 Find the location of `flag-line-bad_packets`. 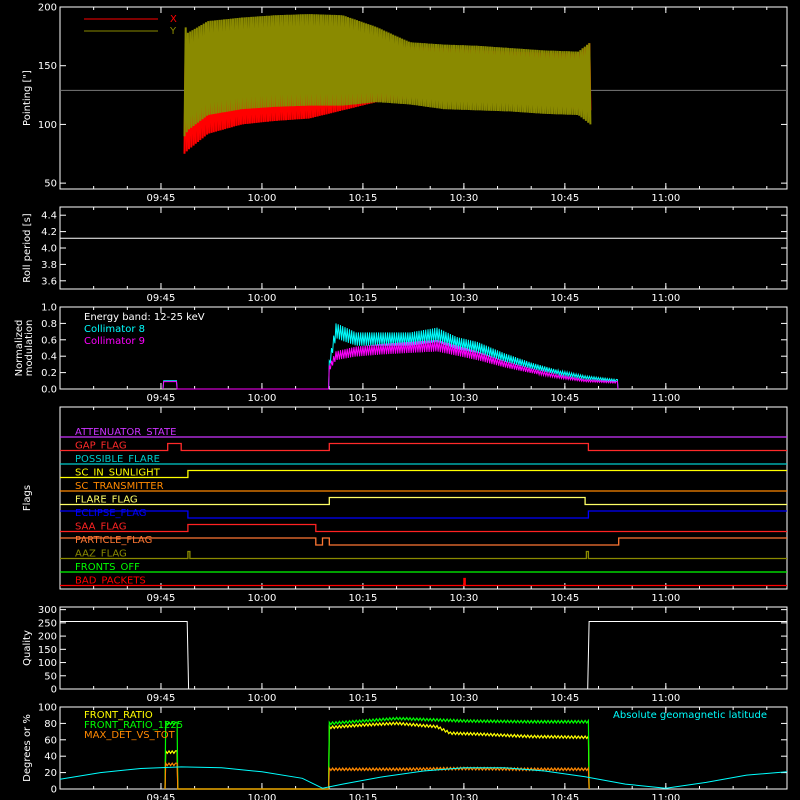

flag-line-bad_packets is located at coordinates (423, 582).